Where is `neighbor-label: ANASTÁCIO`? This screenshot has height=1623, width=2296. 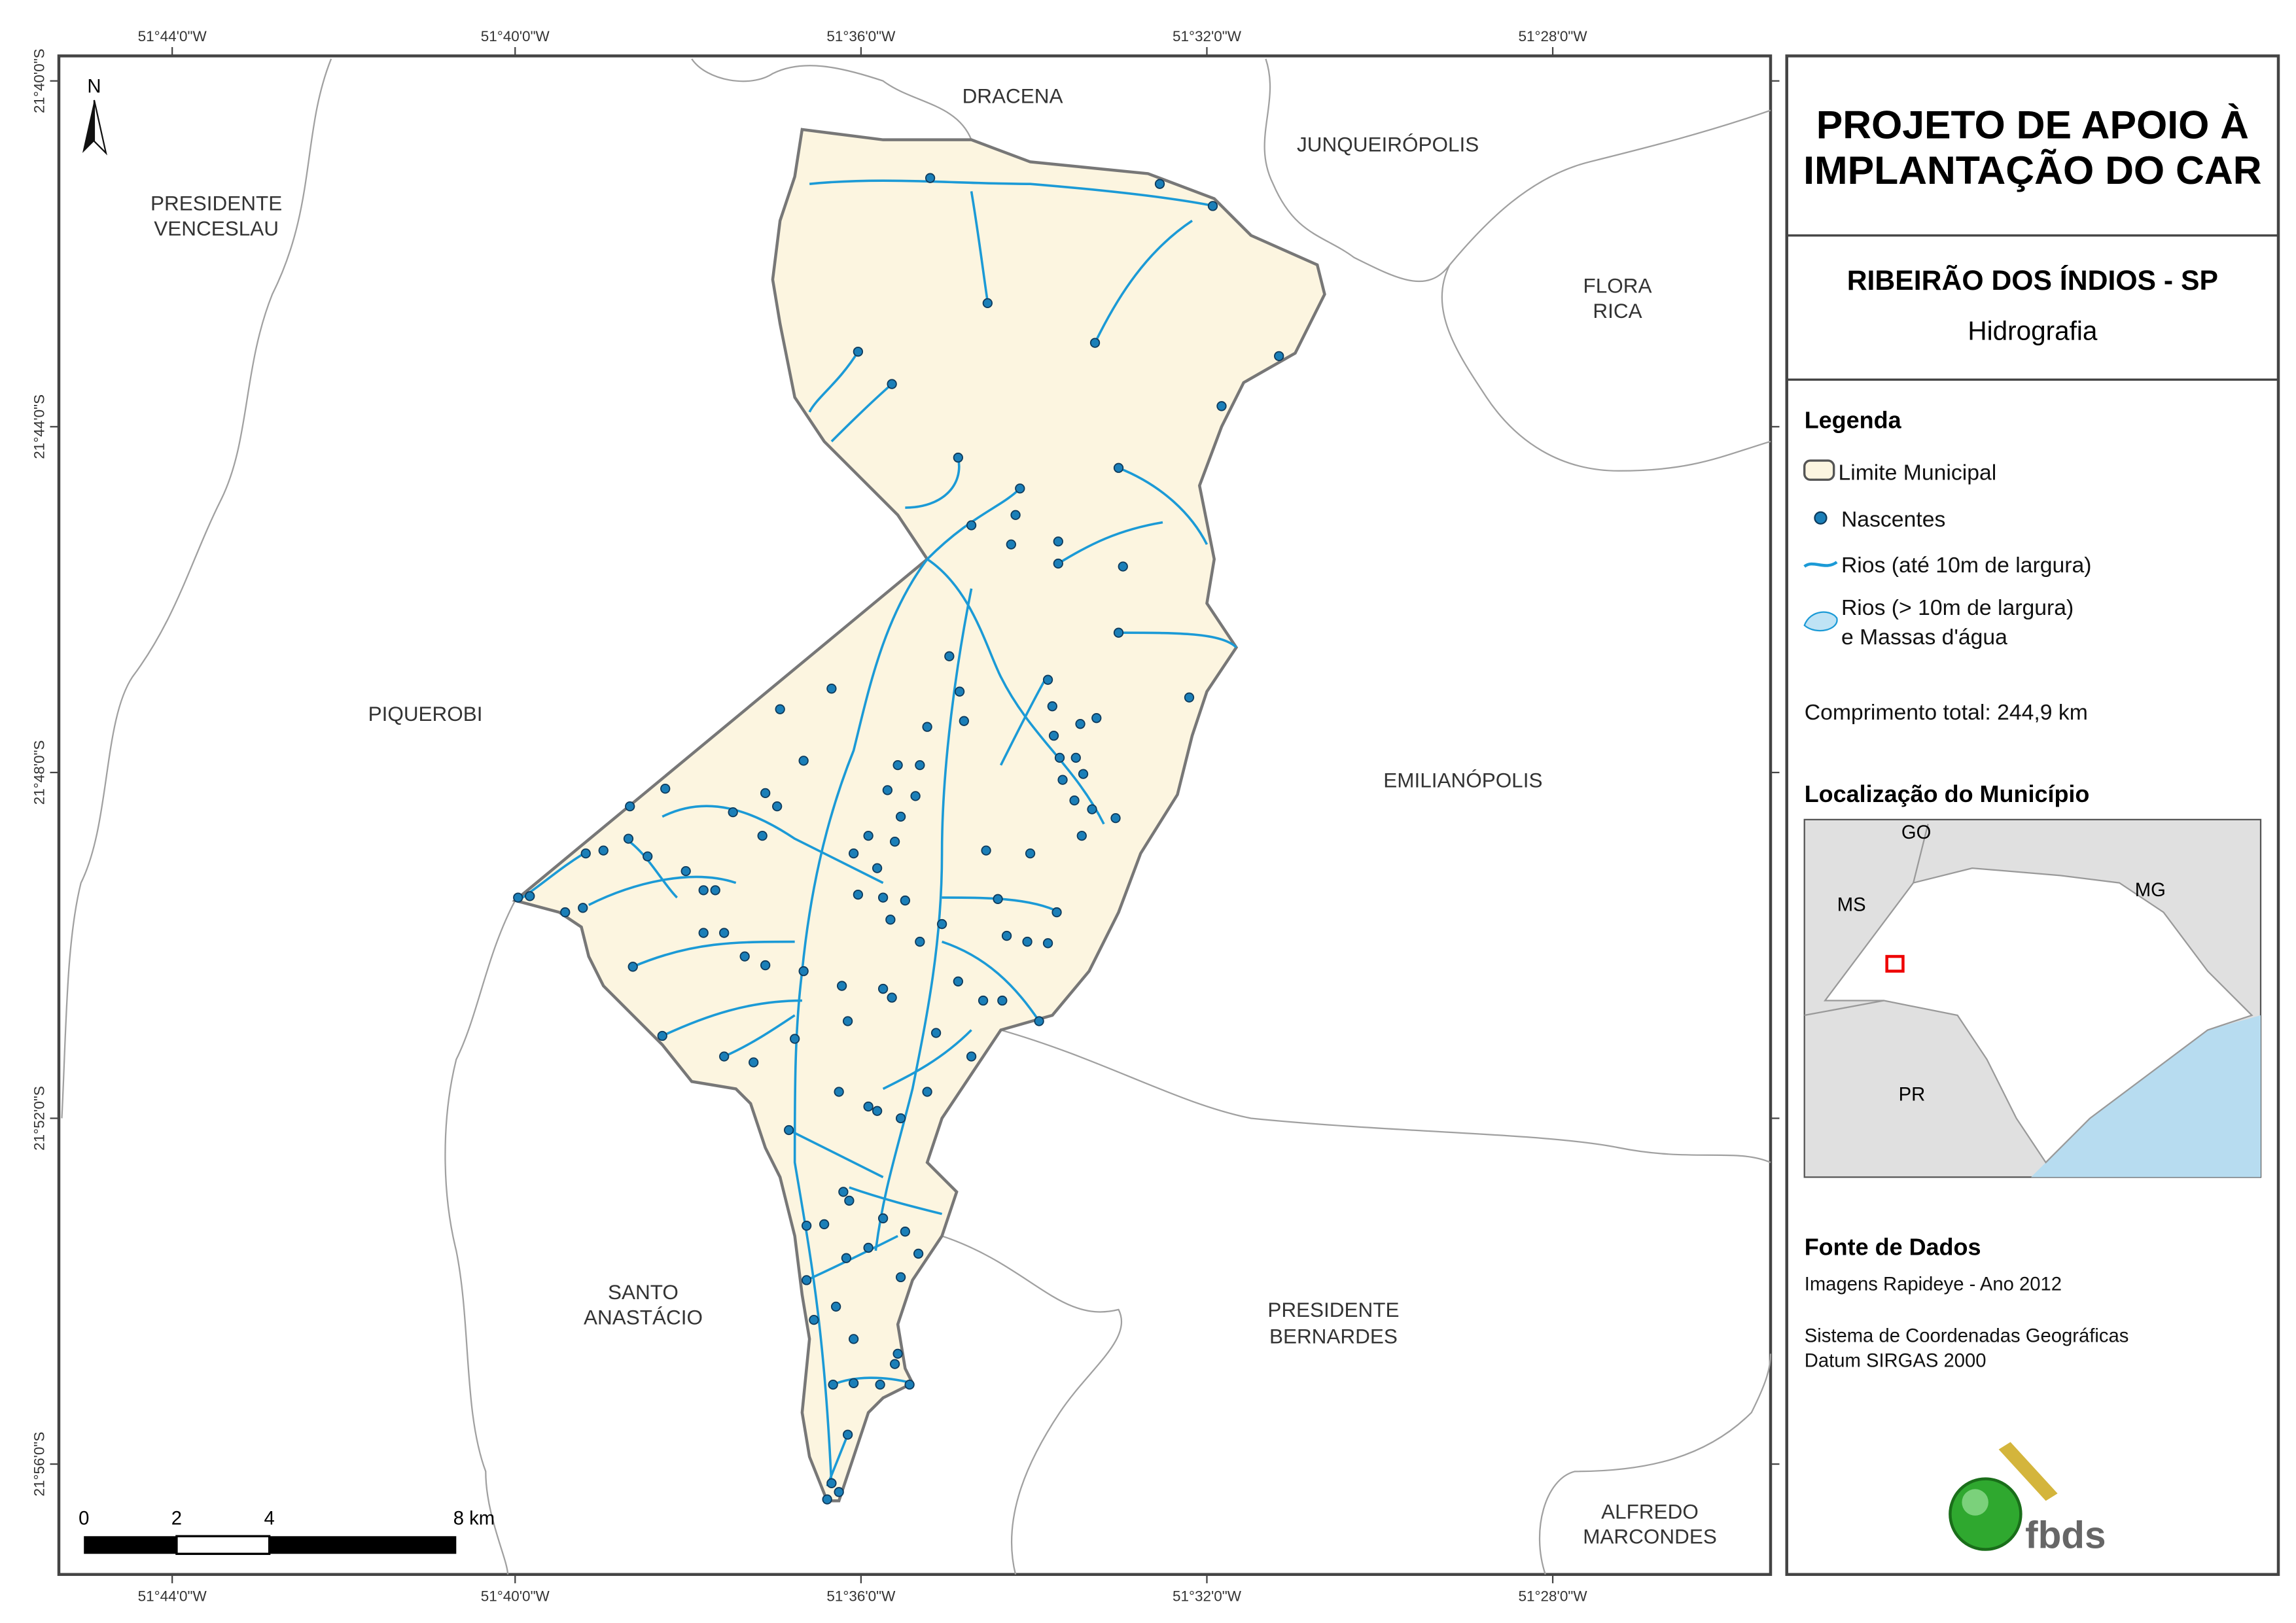
neighbor-label: ANASTÁCIO is located at coordinates (643, 1317).